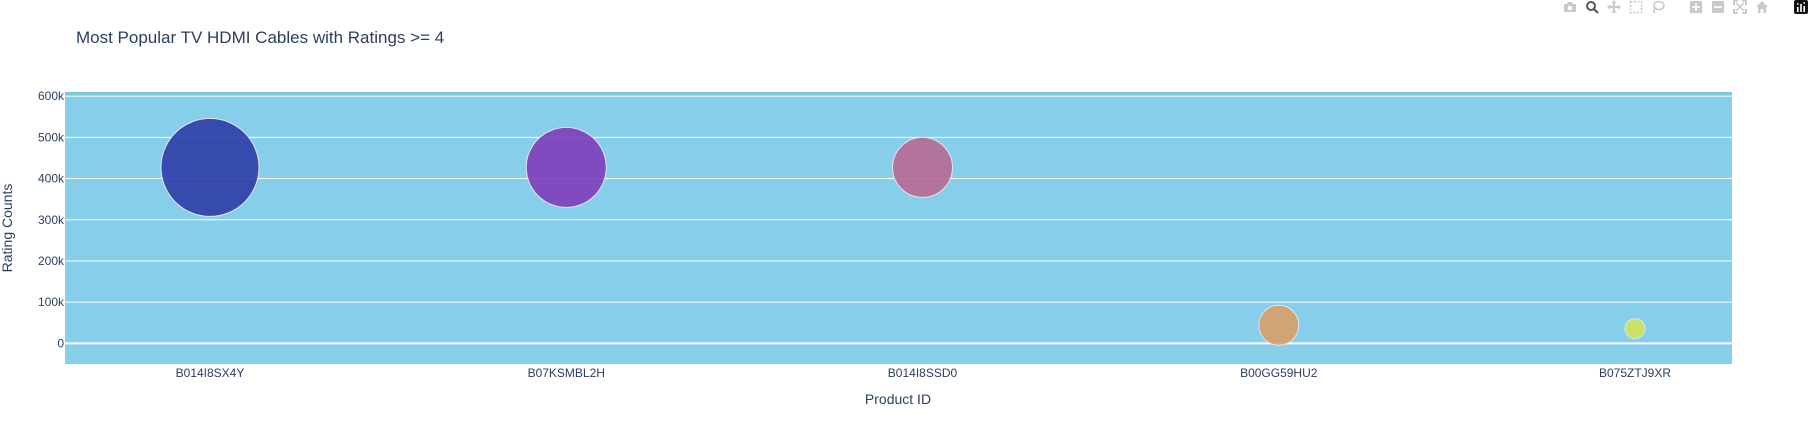  I want to click on pan-icon, so click(1614, 7).